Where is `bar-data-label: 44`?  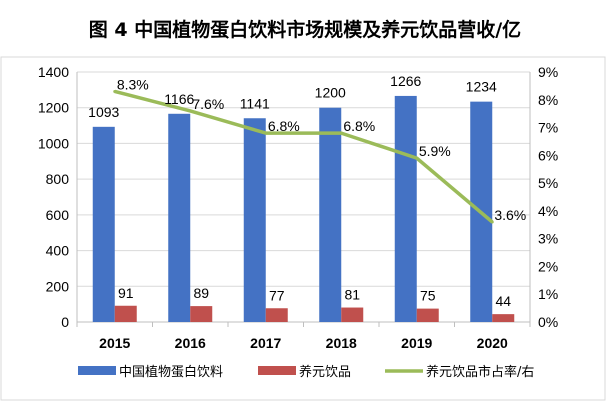 bar-data-label: 44 is located at coordinates (503, 301).